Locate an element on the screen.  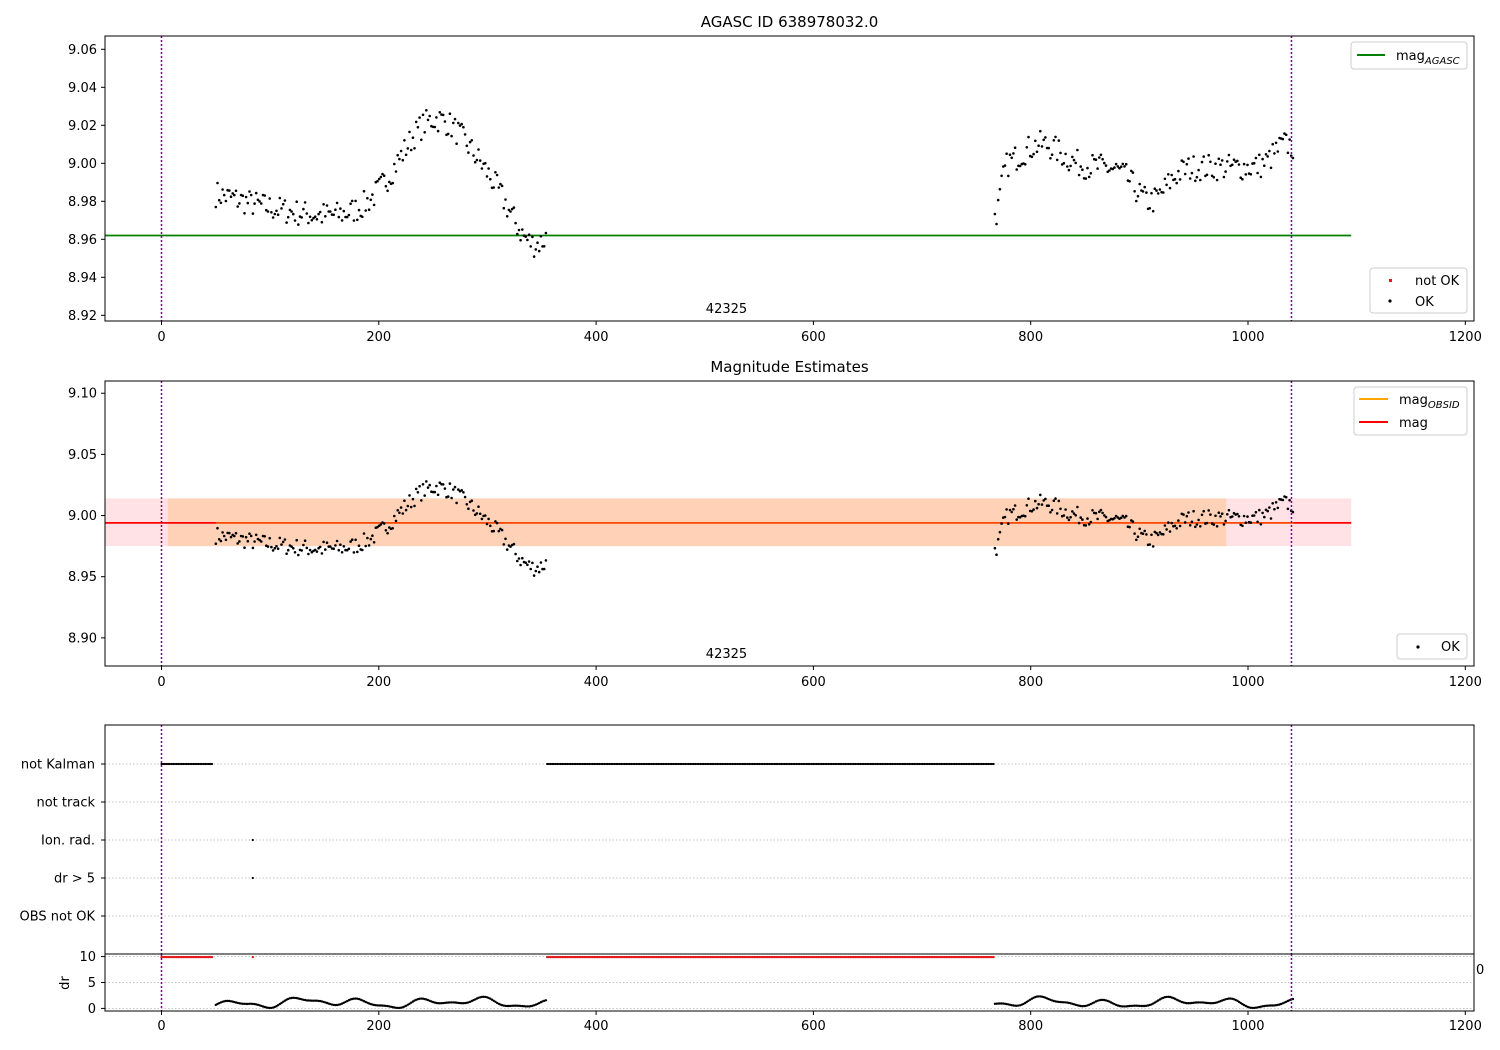
x-tick-label: 200 is located at coordinates (378, 1026).